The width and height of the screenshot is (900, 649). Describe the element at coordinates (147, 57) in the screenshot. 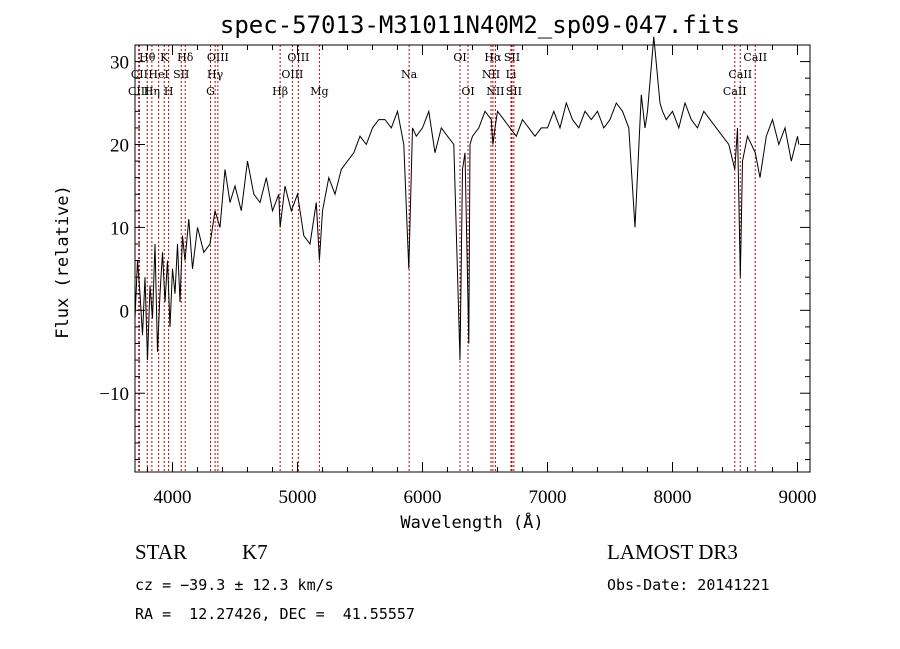

I see `line-label: Hθ` at that location.